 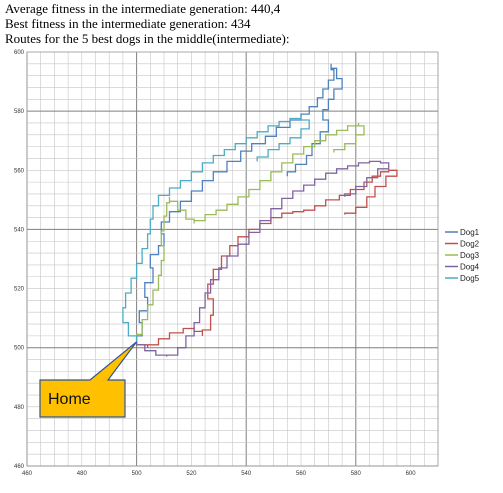 What do you see at coordinates (19, 408) in the screenshot?
I see `y-tick-label: 480` at bounding box center [19, 408].